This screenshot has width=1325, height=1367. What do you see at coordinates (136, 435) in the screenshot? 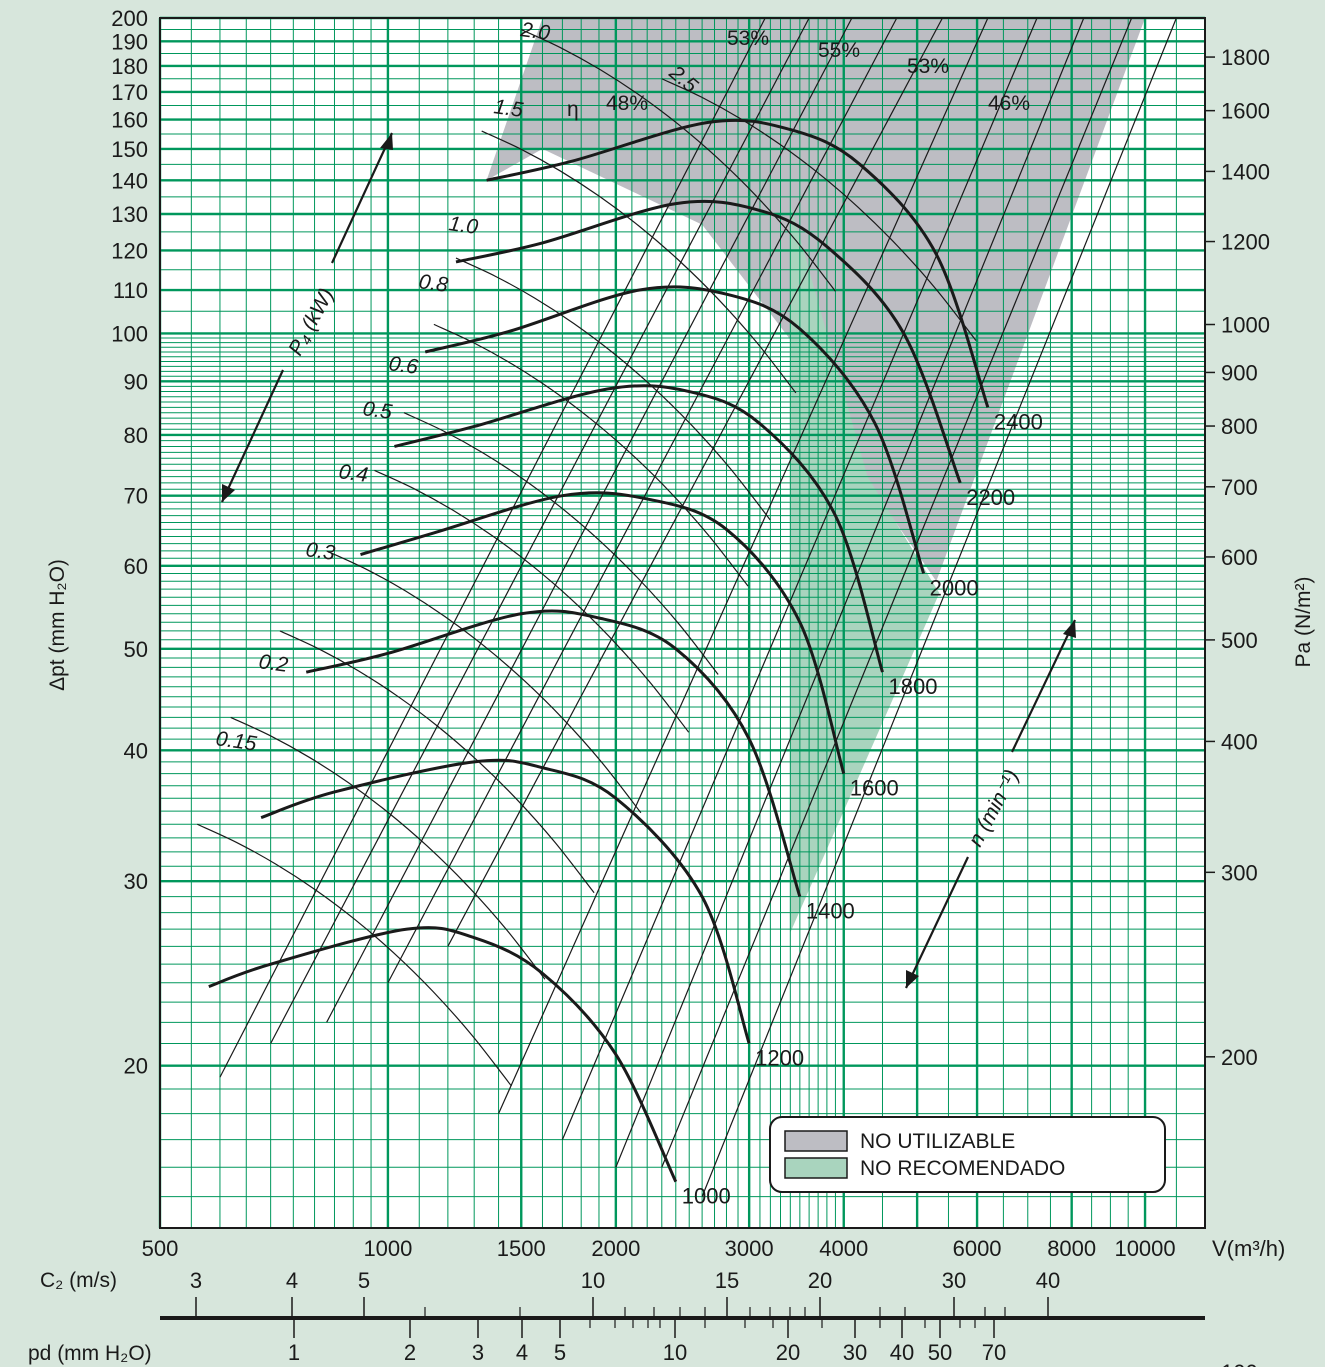
I see `y-tick-label-left: 80` at bounding box center [136, 435].